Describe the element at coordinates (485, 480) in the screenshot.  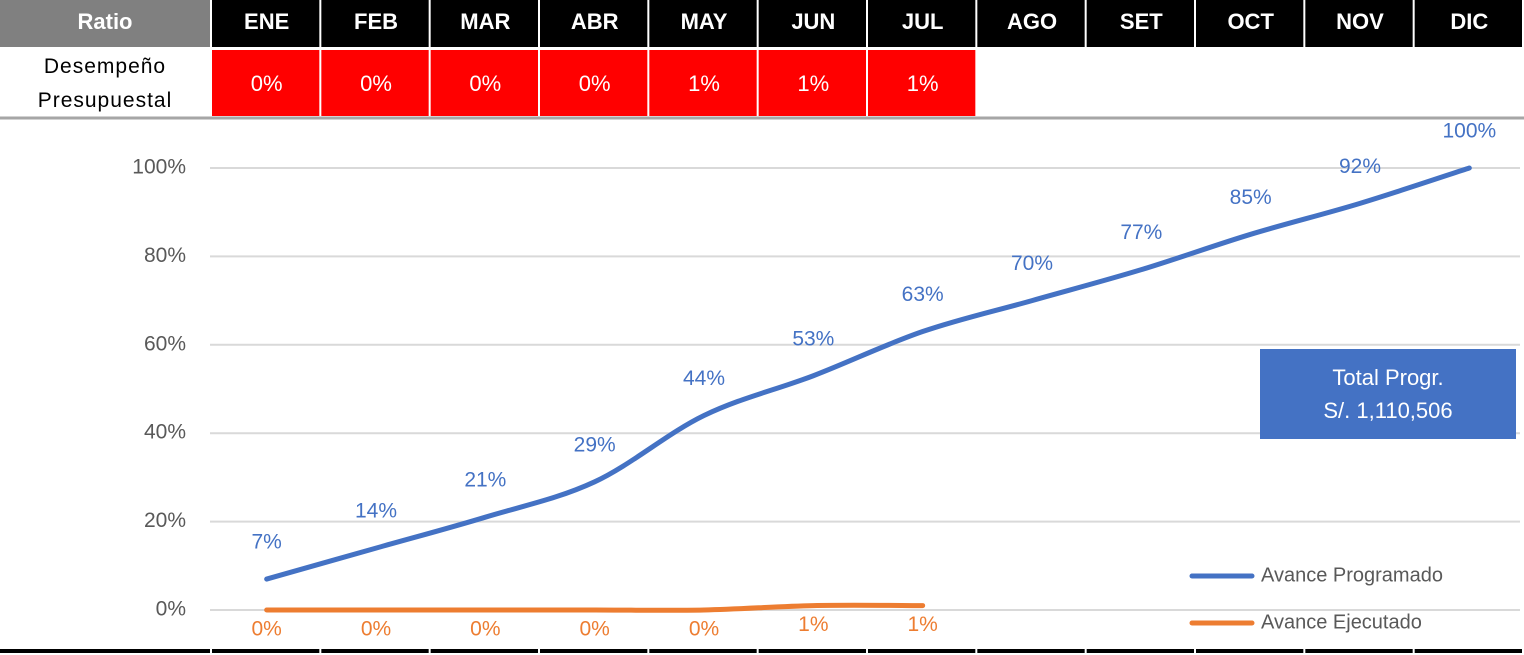
I see `data-label: 21%` at that location.